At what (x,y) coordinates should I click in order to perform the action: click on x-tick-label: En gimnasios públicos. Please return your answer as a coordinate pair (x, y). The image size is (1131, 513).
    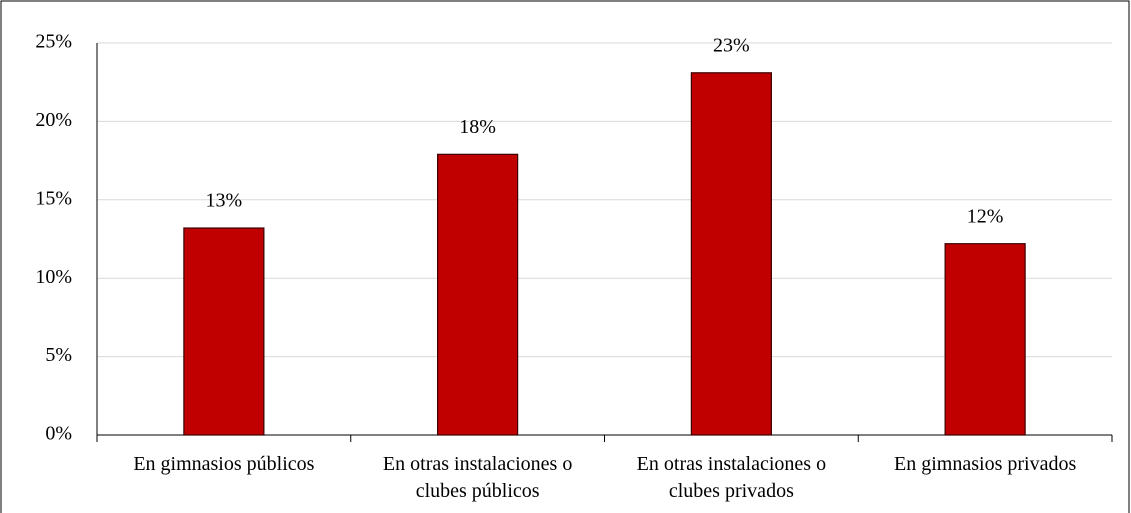
    Looking at the image, I should click on (224, 464).